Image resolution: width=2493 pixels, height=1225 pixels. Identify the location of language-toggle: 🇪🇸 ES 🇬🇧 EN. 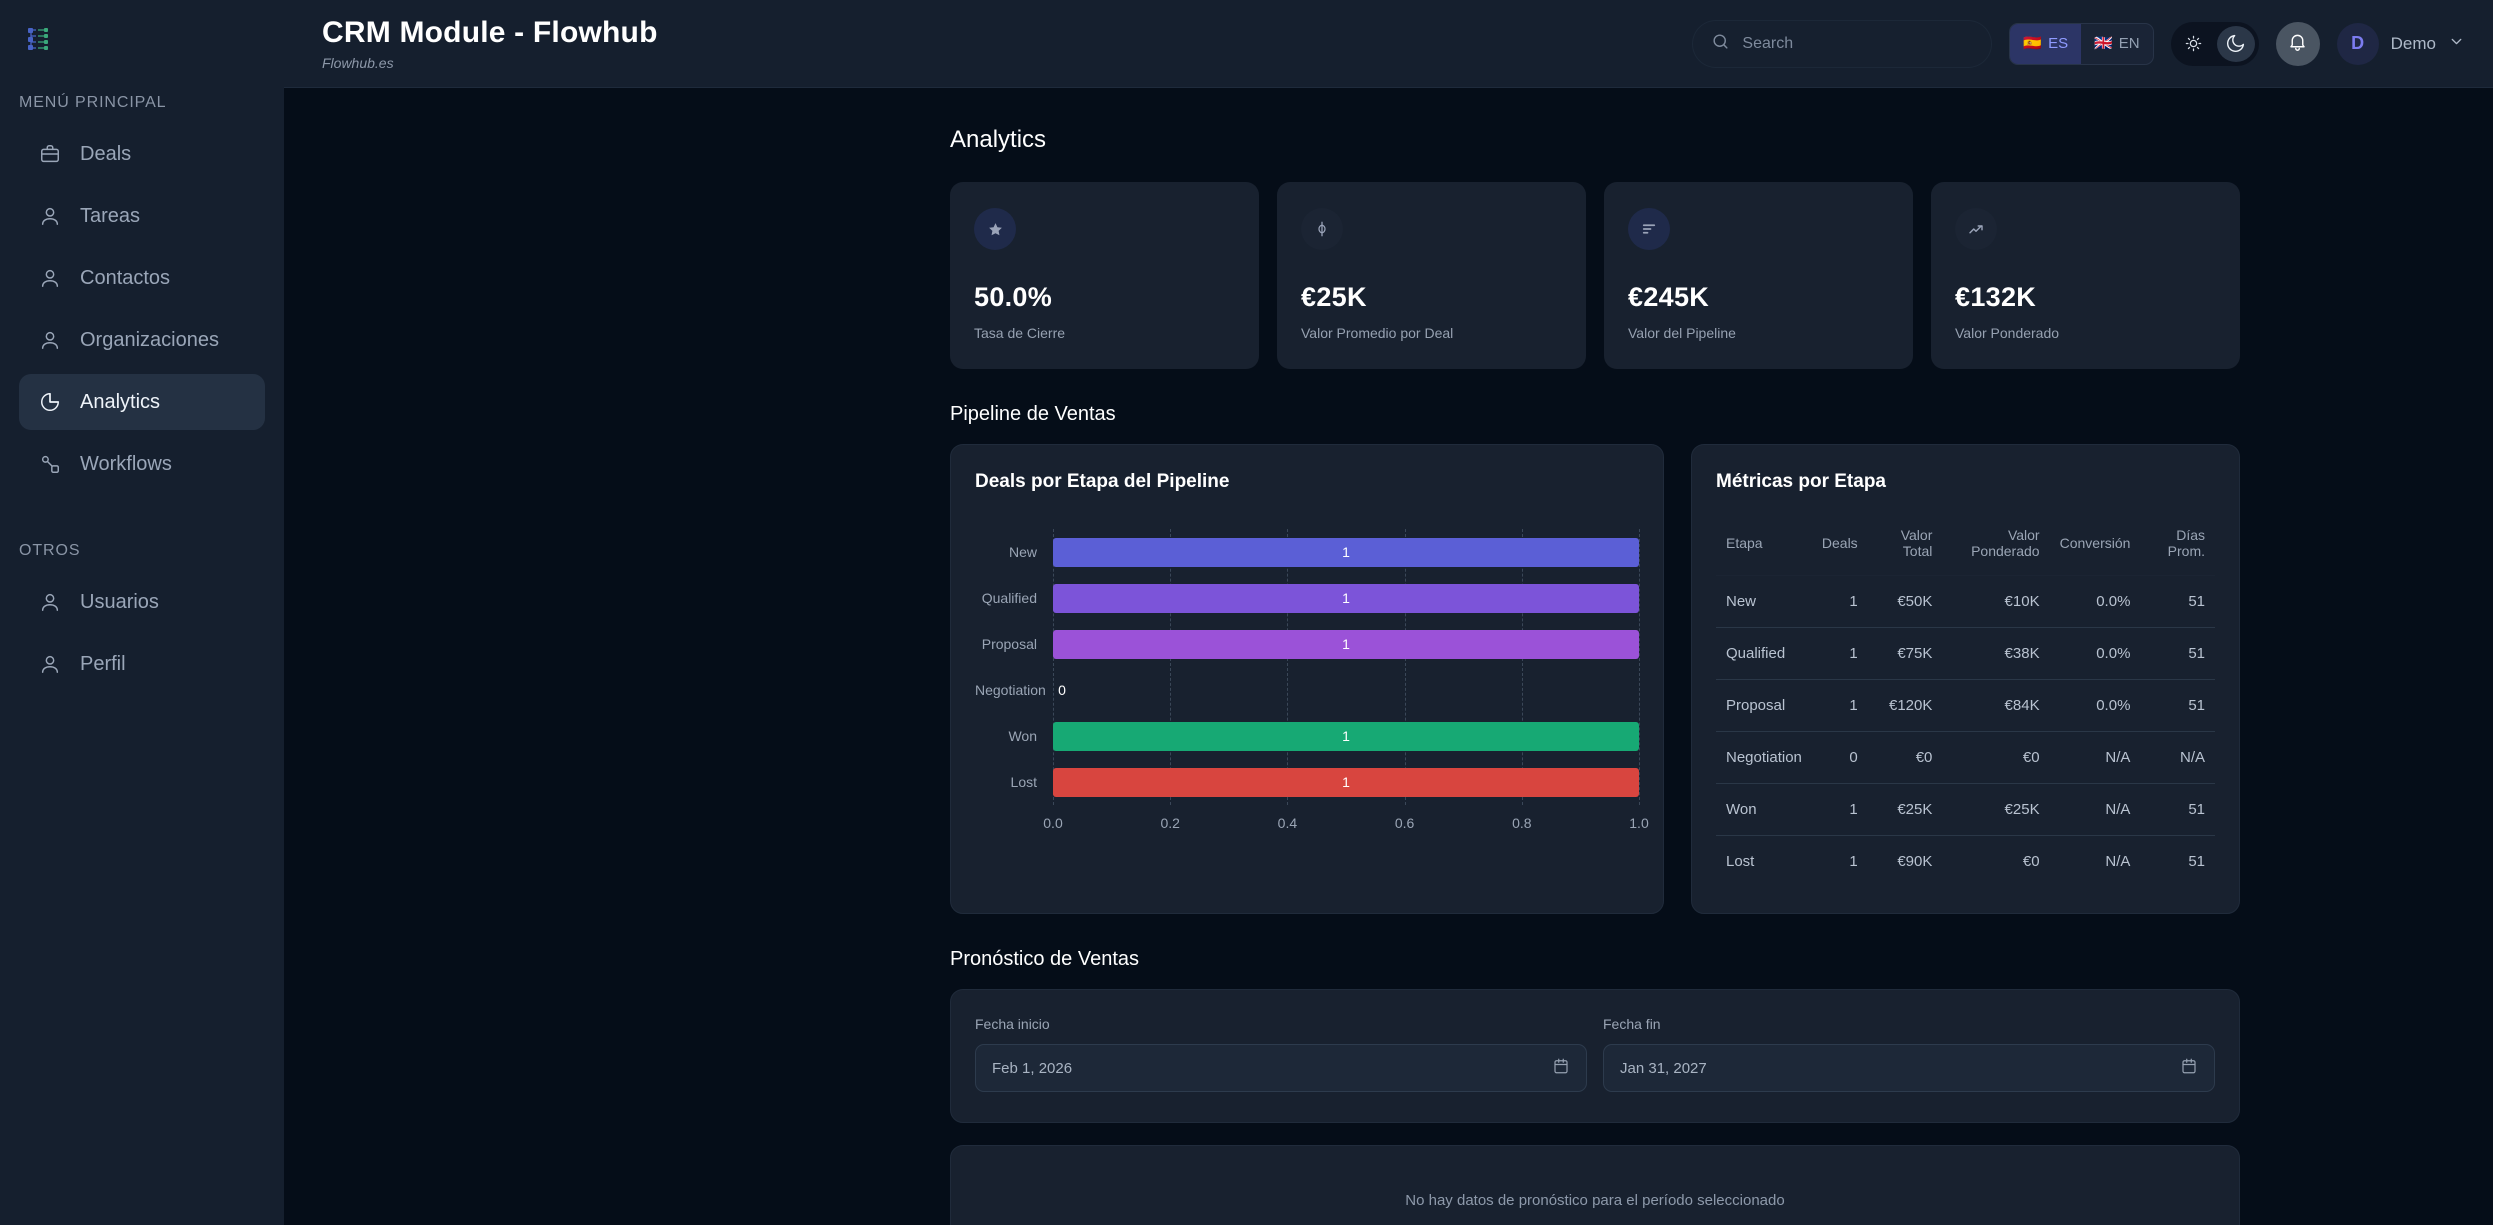
(2081, 43).